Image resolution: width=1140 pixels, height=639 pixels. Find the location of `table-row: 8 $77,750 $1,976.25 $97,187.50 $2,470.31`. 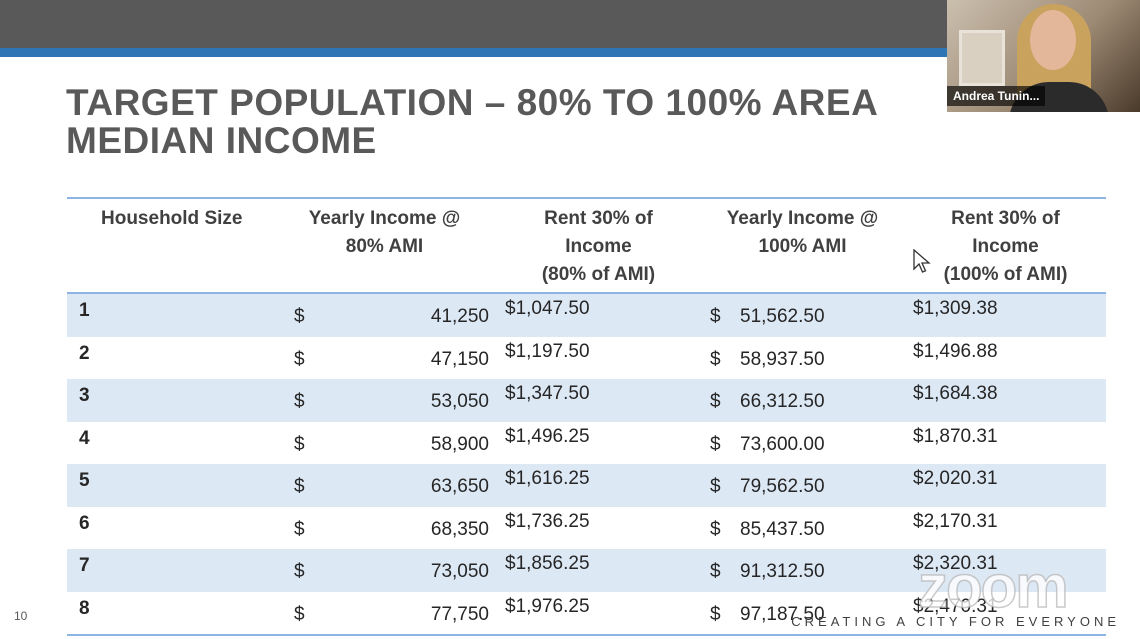

table-row: 8 $77,750 $1,976.25 $97,187.50 $2,470.31 is located at coordinates (586, 613).